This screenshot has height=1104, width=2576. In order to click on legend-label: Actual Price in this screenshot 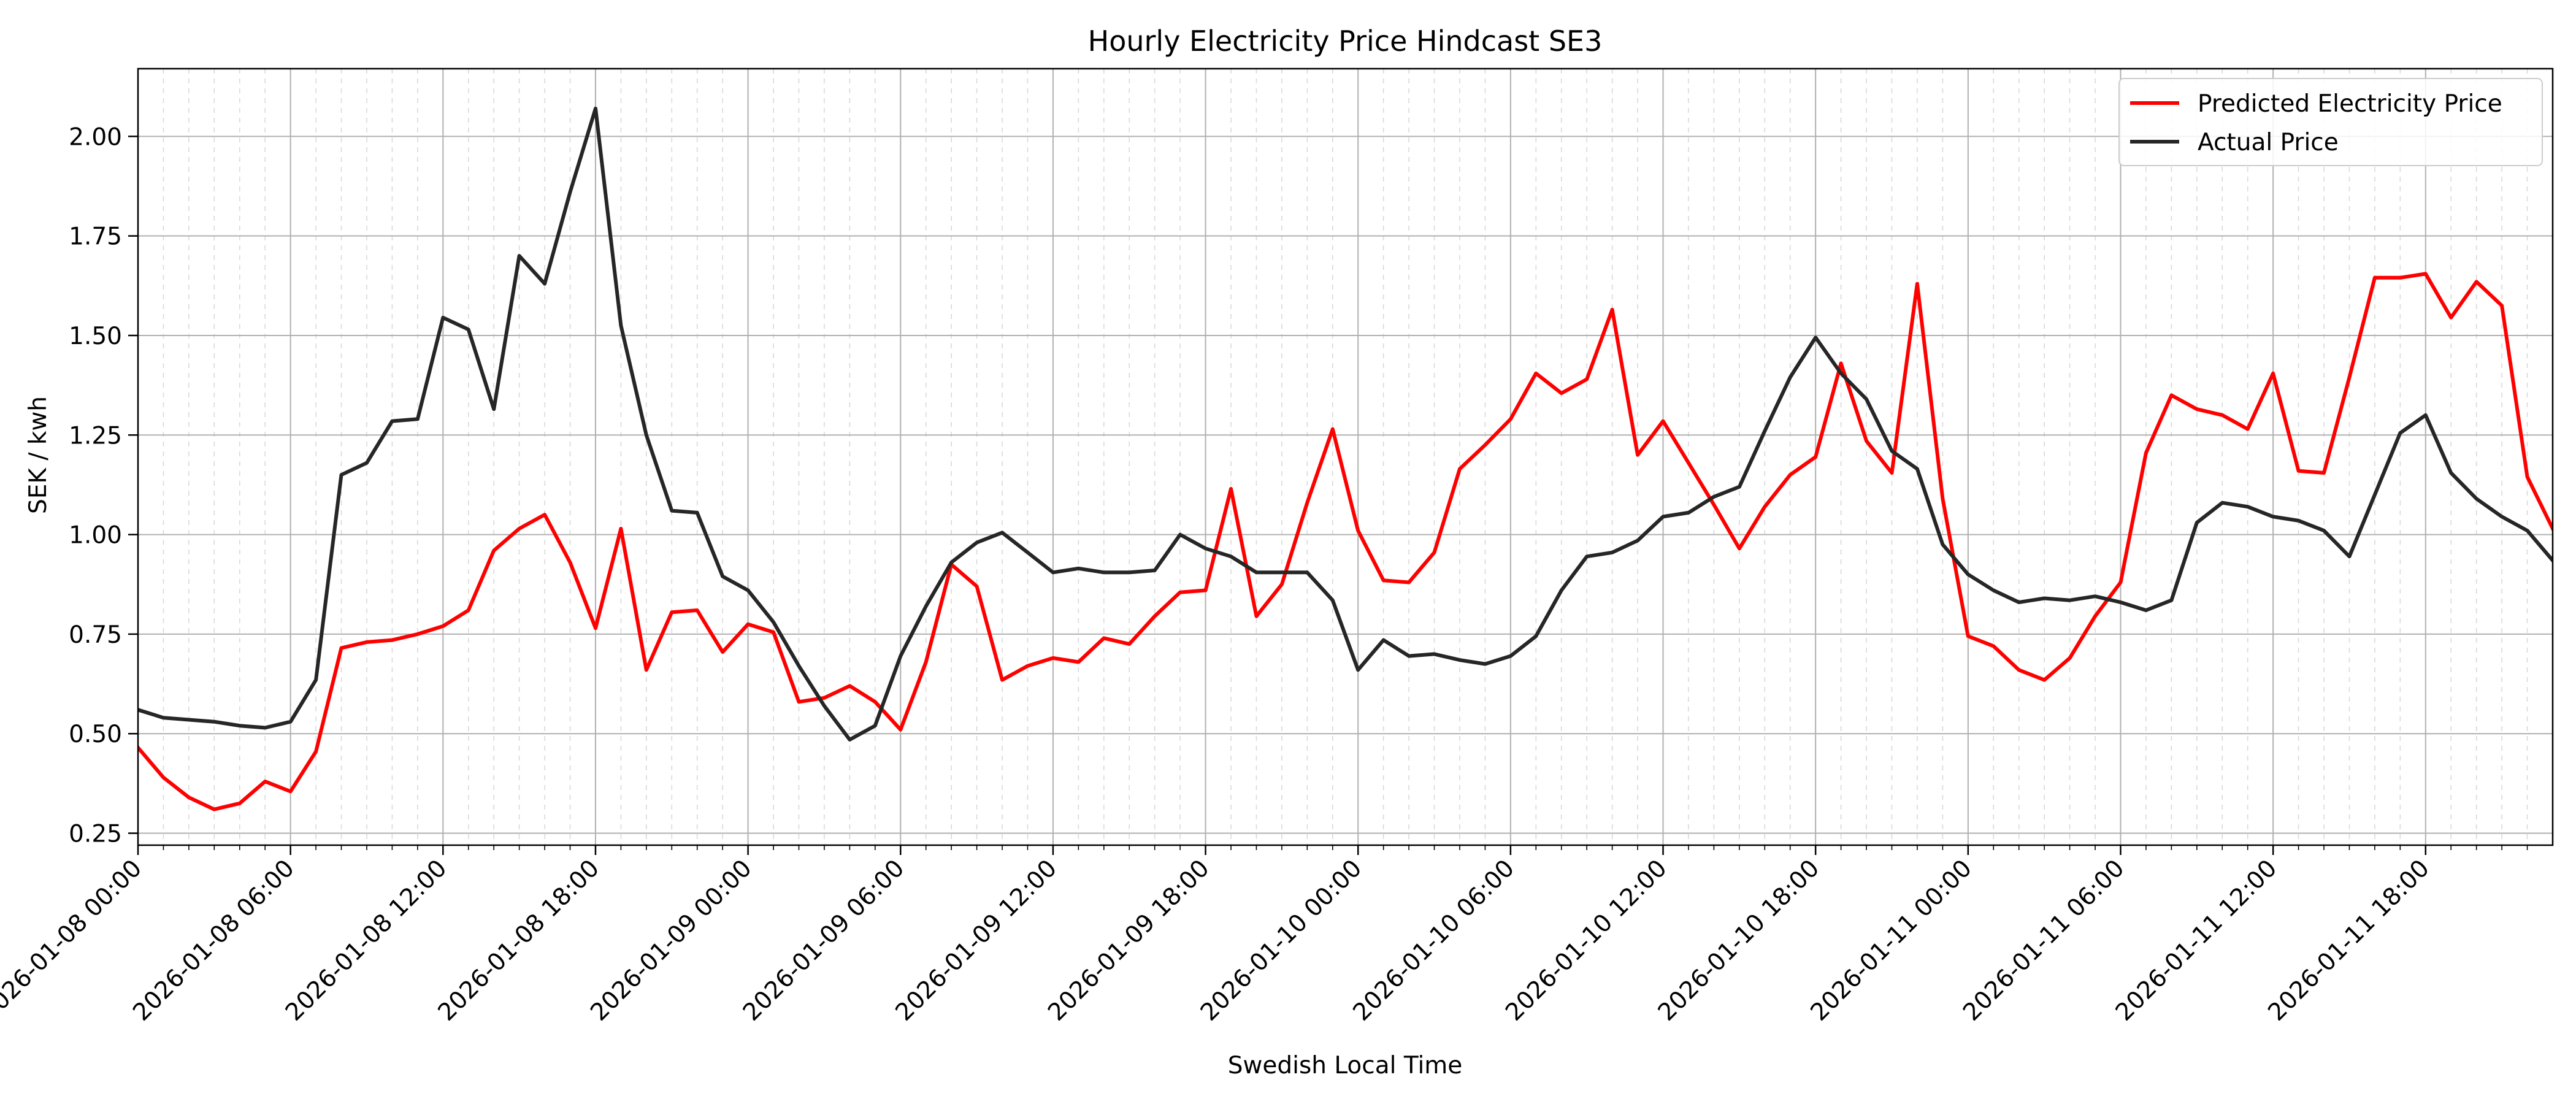, I will do `click(2268, 142)`.